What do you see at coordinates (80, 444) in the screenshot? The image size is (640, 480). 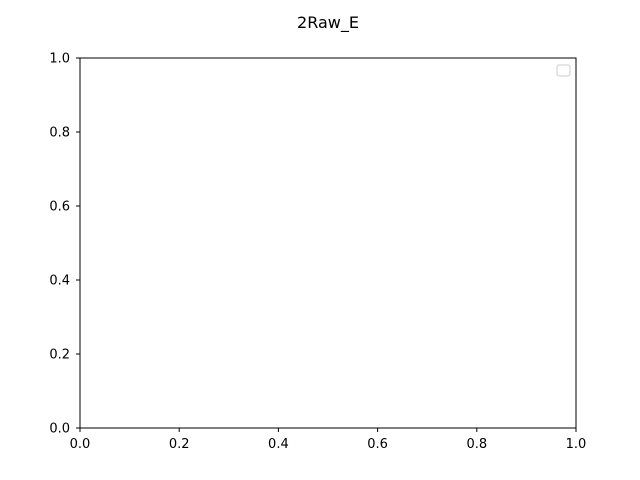 I see `x-tick-label: 0.0` at bounding box center [80, 444].